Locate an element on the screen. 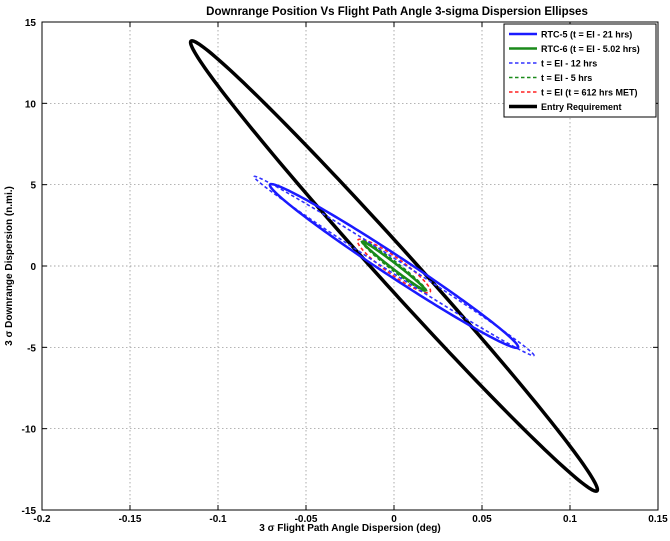 This screenshot has width=670, height=541. series-1-ellipse is located at coordinates (394, 266).